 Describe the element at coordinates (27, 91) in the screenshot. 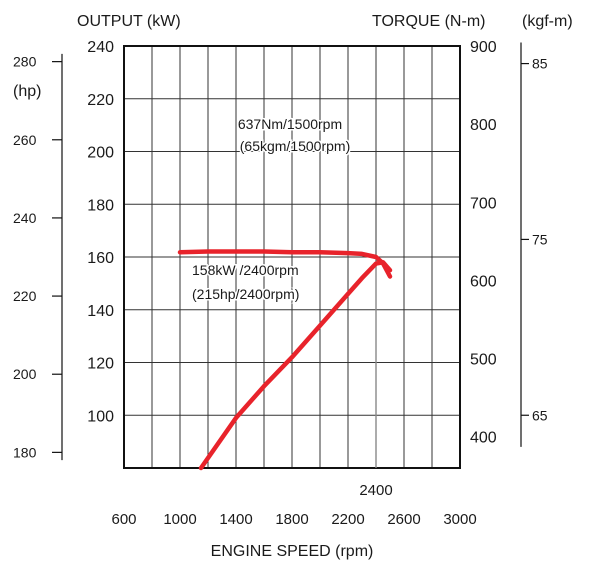

I see `output-hp-axis-title: (hp)` at that location.